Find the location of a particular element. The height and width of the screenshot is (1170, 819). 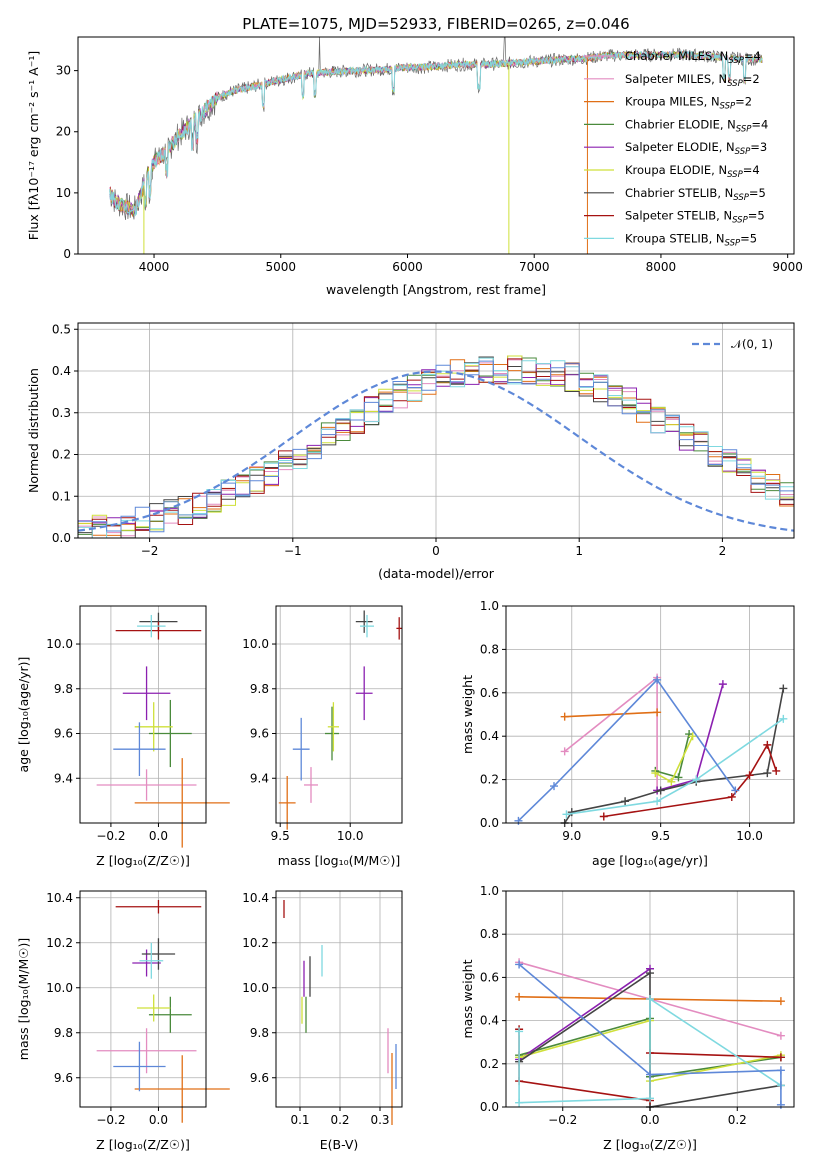

legend-entry: Chabrier ELODIE, NSSP=4 is located at coordinates (696, 125).